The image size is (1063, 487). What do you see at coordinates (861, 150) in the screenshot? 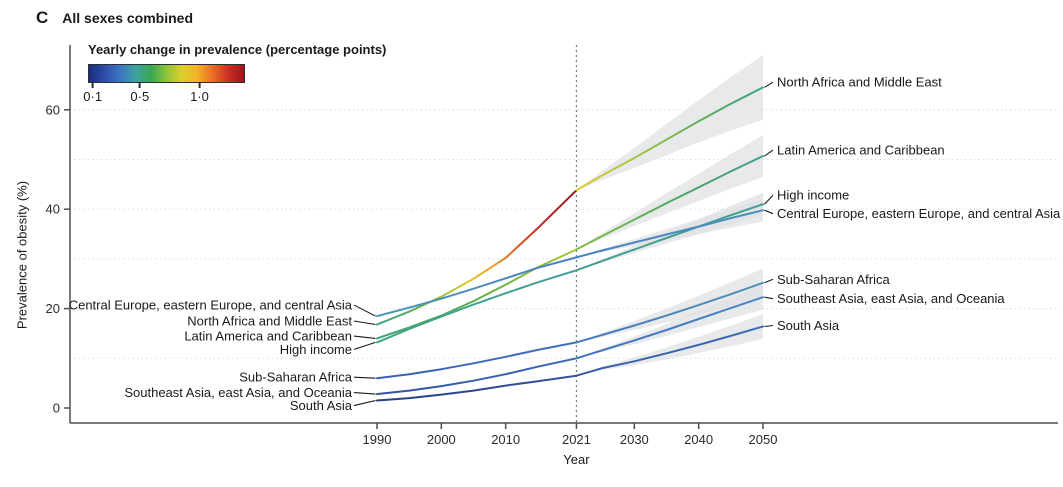
I see `label-right-latin-america-and-caribbean: Latin America and Caribbean` at bounding box center [861, 150].